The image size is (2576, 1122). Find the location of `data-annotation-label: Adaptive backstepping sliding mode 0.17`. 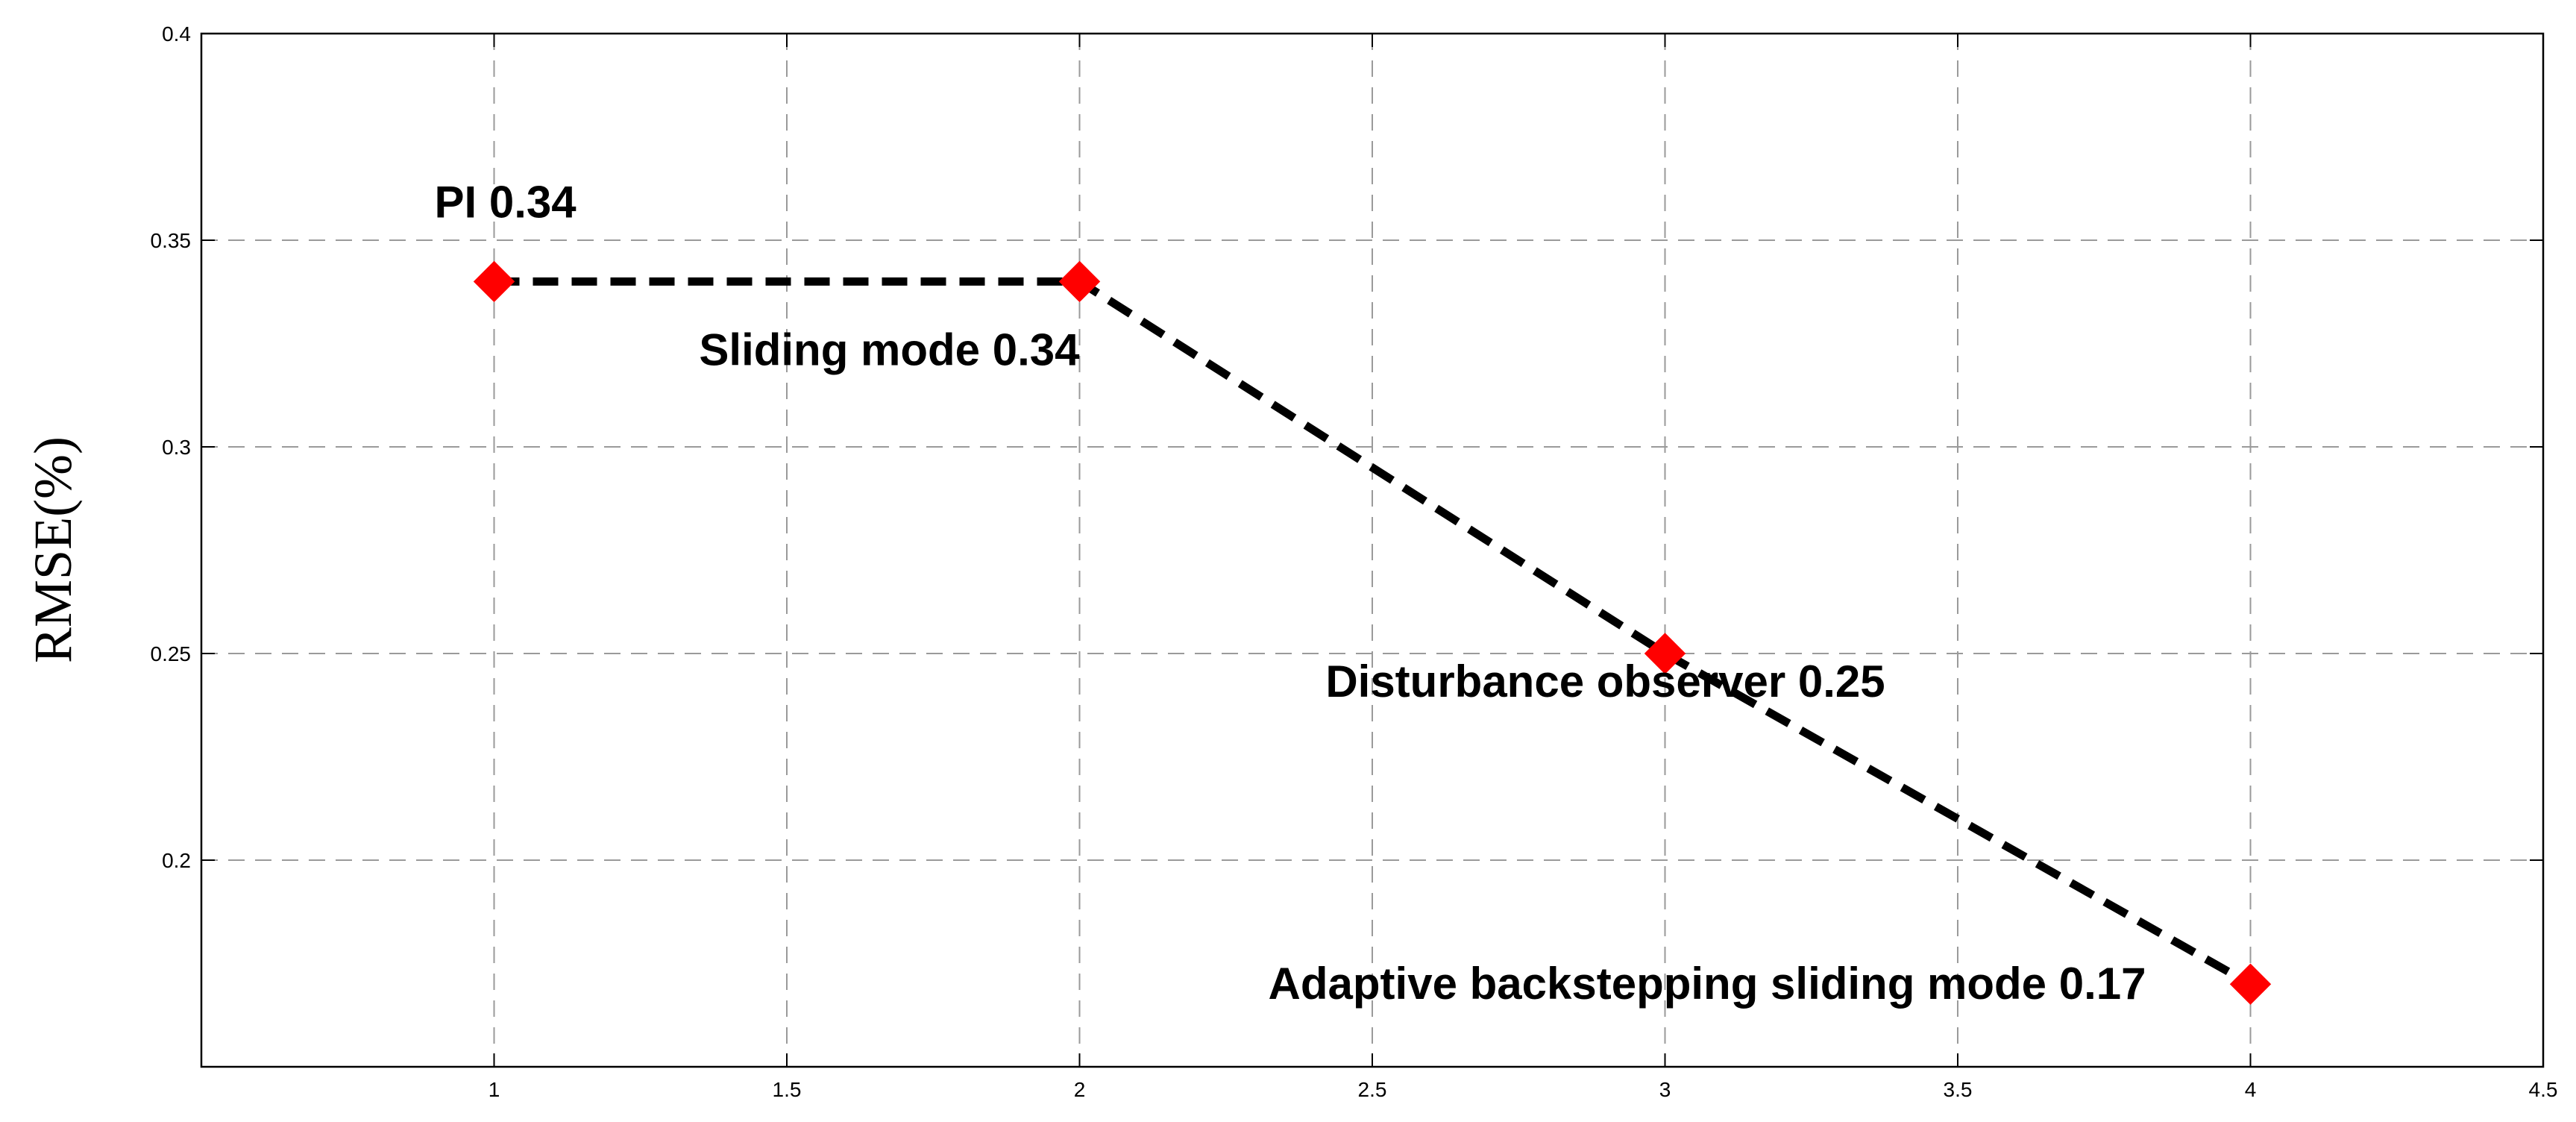

data-annotation-label: Adaptive backstepping sliding mode 0.17 is located at coordinates (1708, 984).